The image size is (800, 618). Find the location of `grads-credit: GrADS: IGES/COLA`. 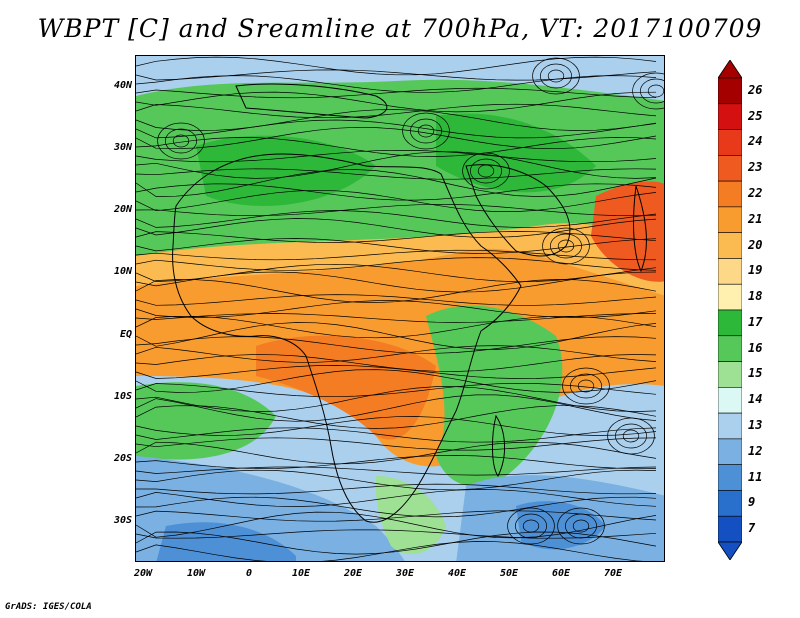

grads-credit: GrADS: IGES/COLA is located at coordinates (48, 607).